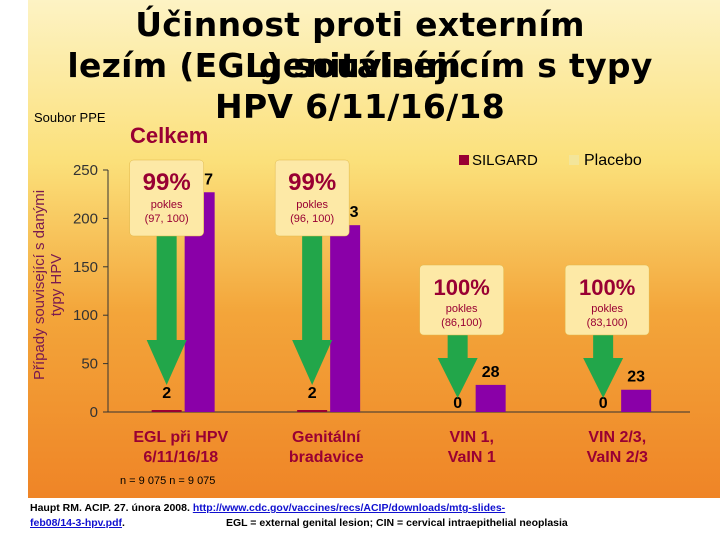 The image size is (720, 540). Describe the element at coordinates (169, 135) in the screenshot. I see `section-label: Celkem` at that location.